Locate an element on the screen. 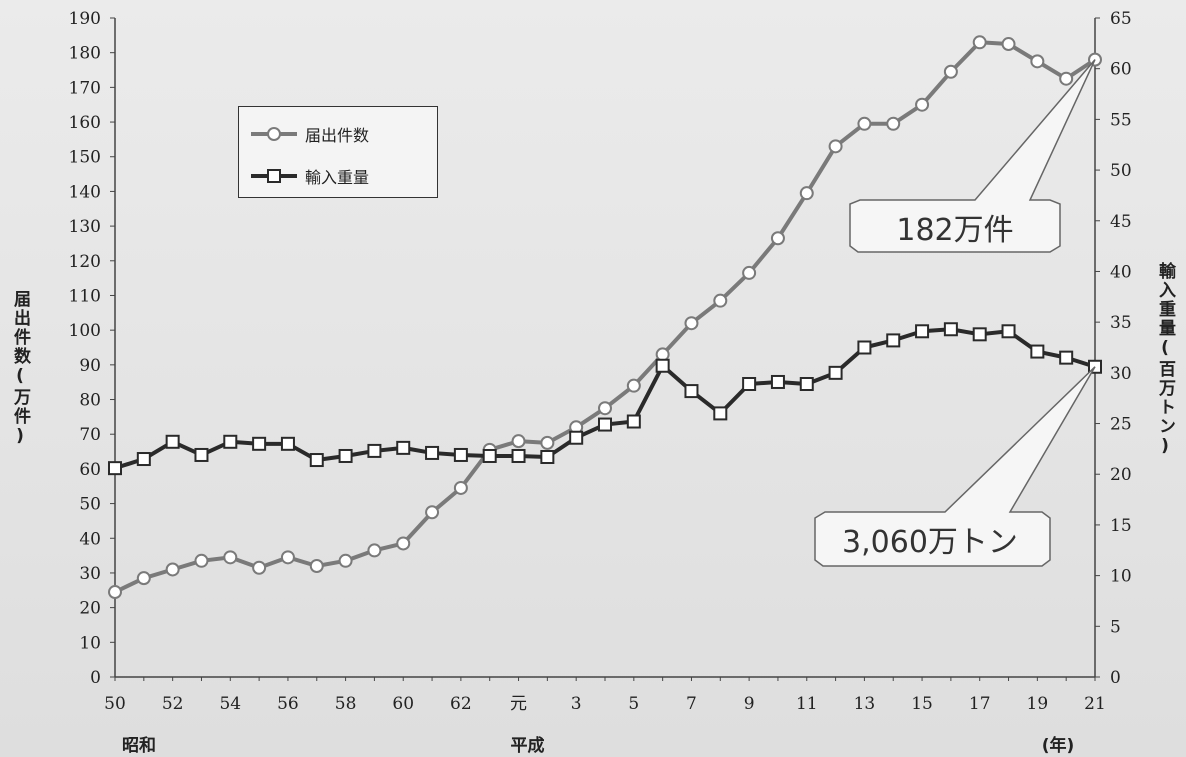  y-right-tick-label: 15 is located at coordinates (1121, 526).